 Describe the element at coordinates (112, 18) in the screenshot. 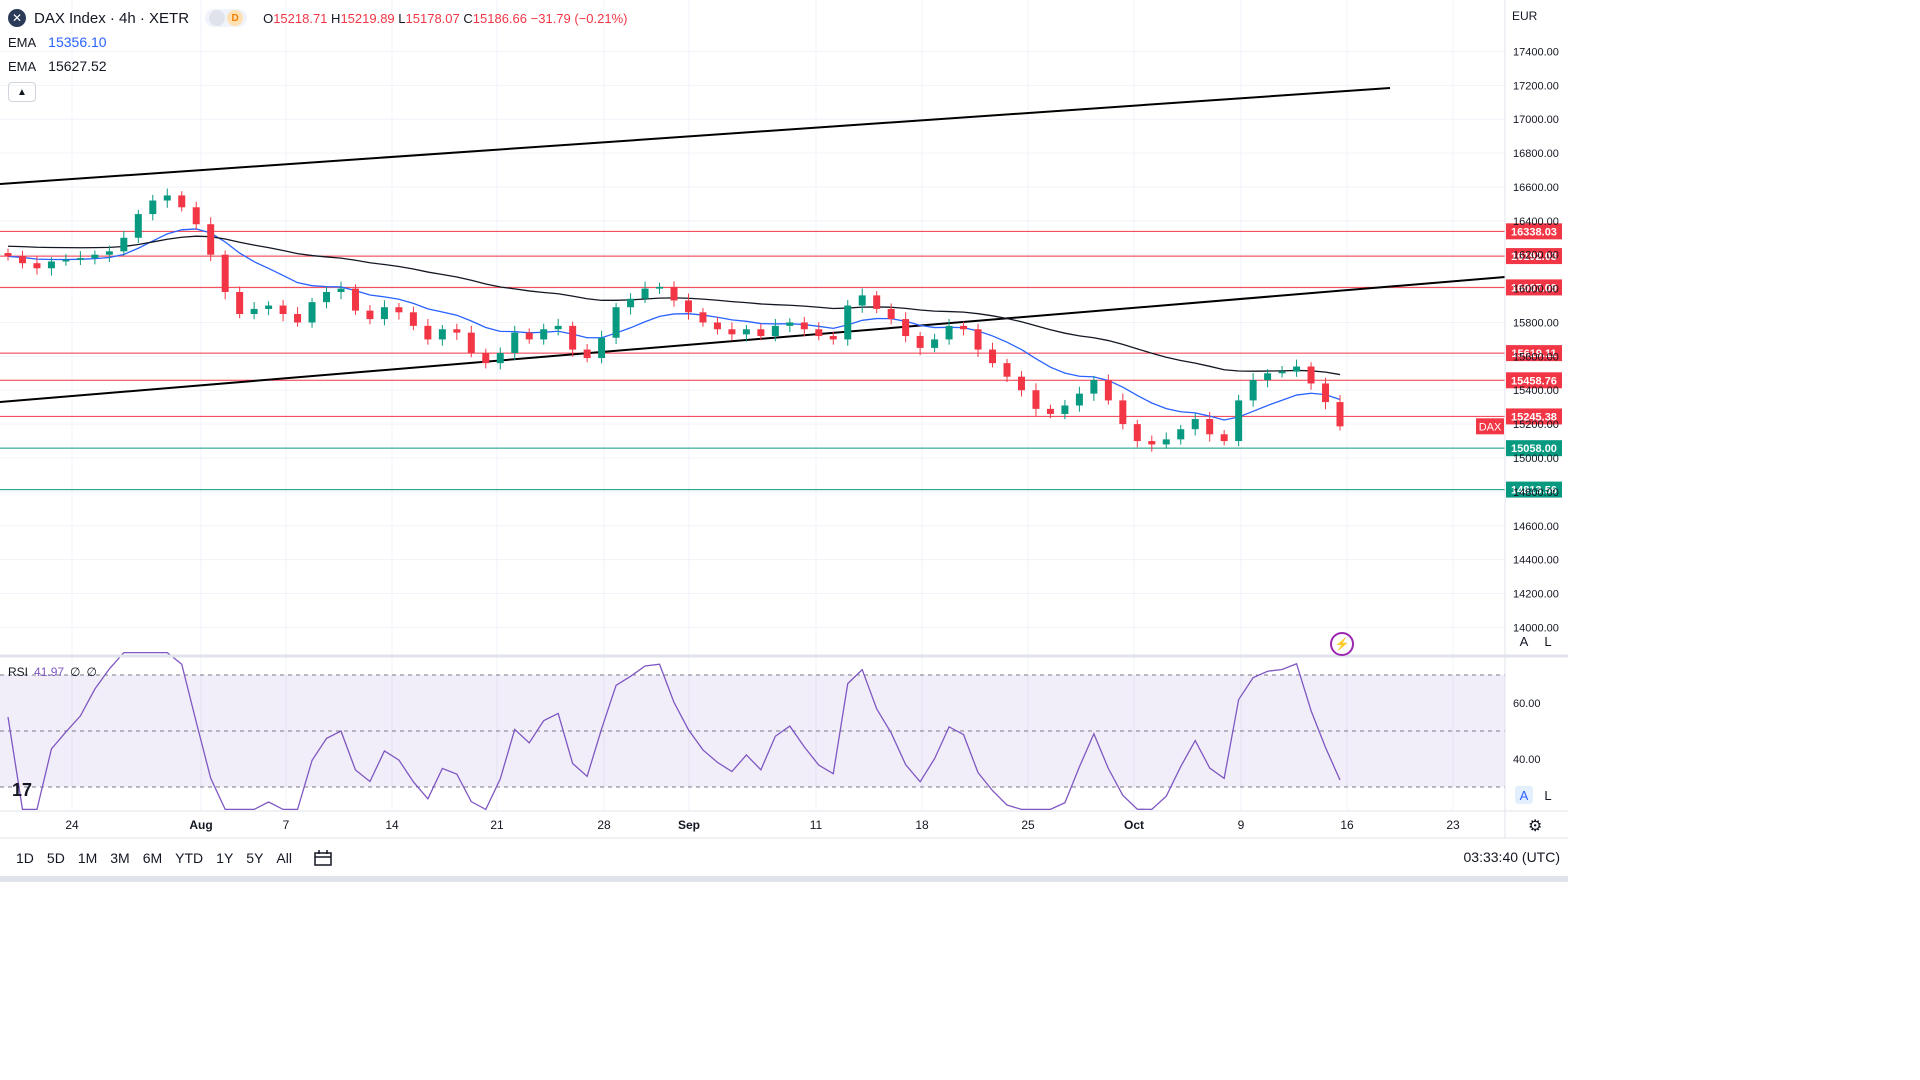

I see `symbol-title: DAX Index · 4h · XETR` at that location.